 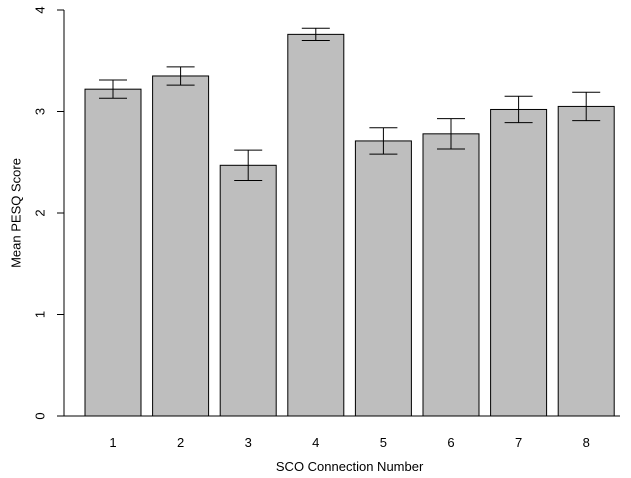 I want to click on x-tick-label-7: 7, so click(x=518, y=442).